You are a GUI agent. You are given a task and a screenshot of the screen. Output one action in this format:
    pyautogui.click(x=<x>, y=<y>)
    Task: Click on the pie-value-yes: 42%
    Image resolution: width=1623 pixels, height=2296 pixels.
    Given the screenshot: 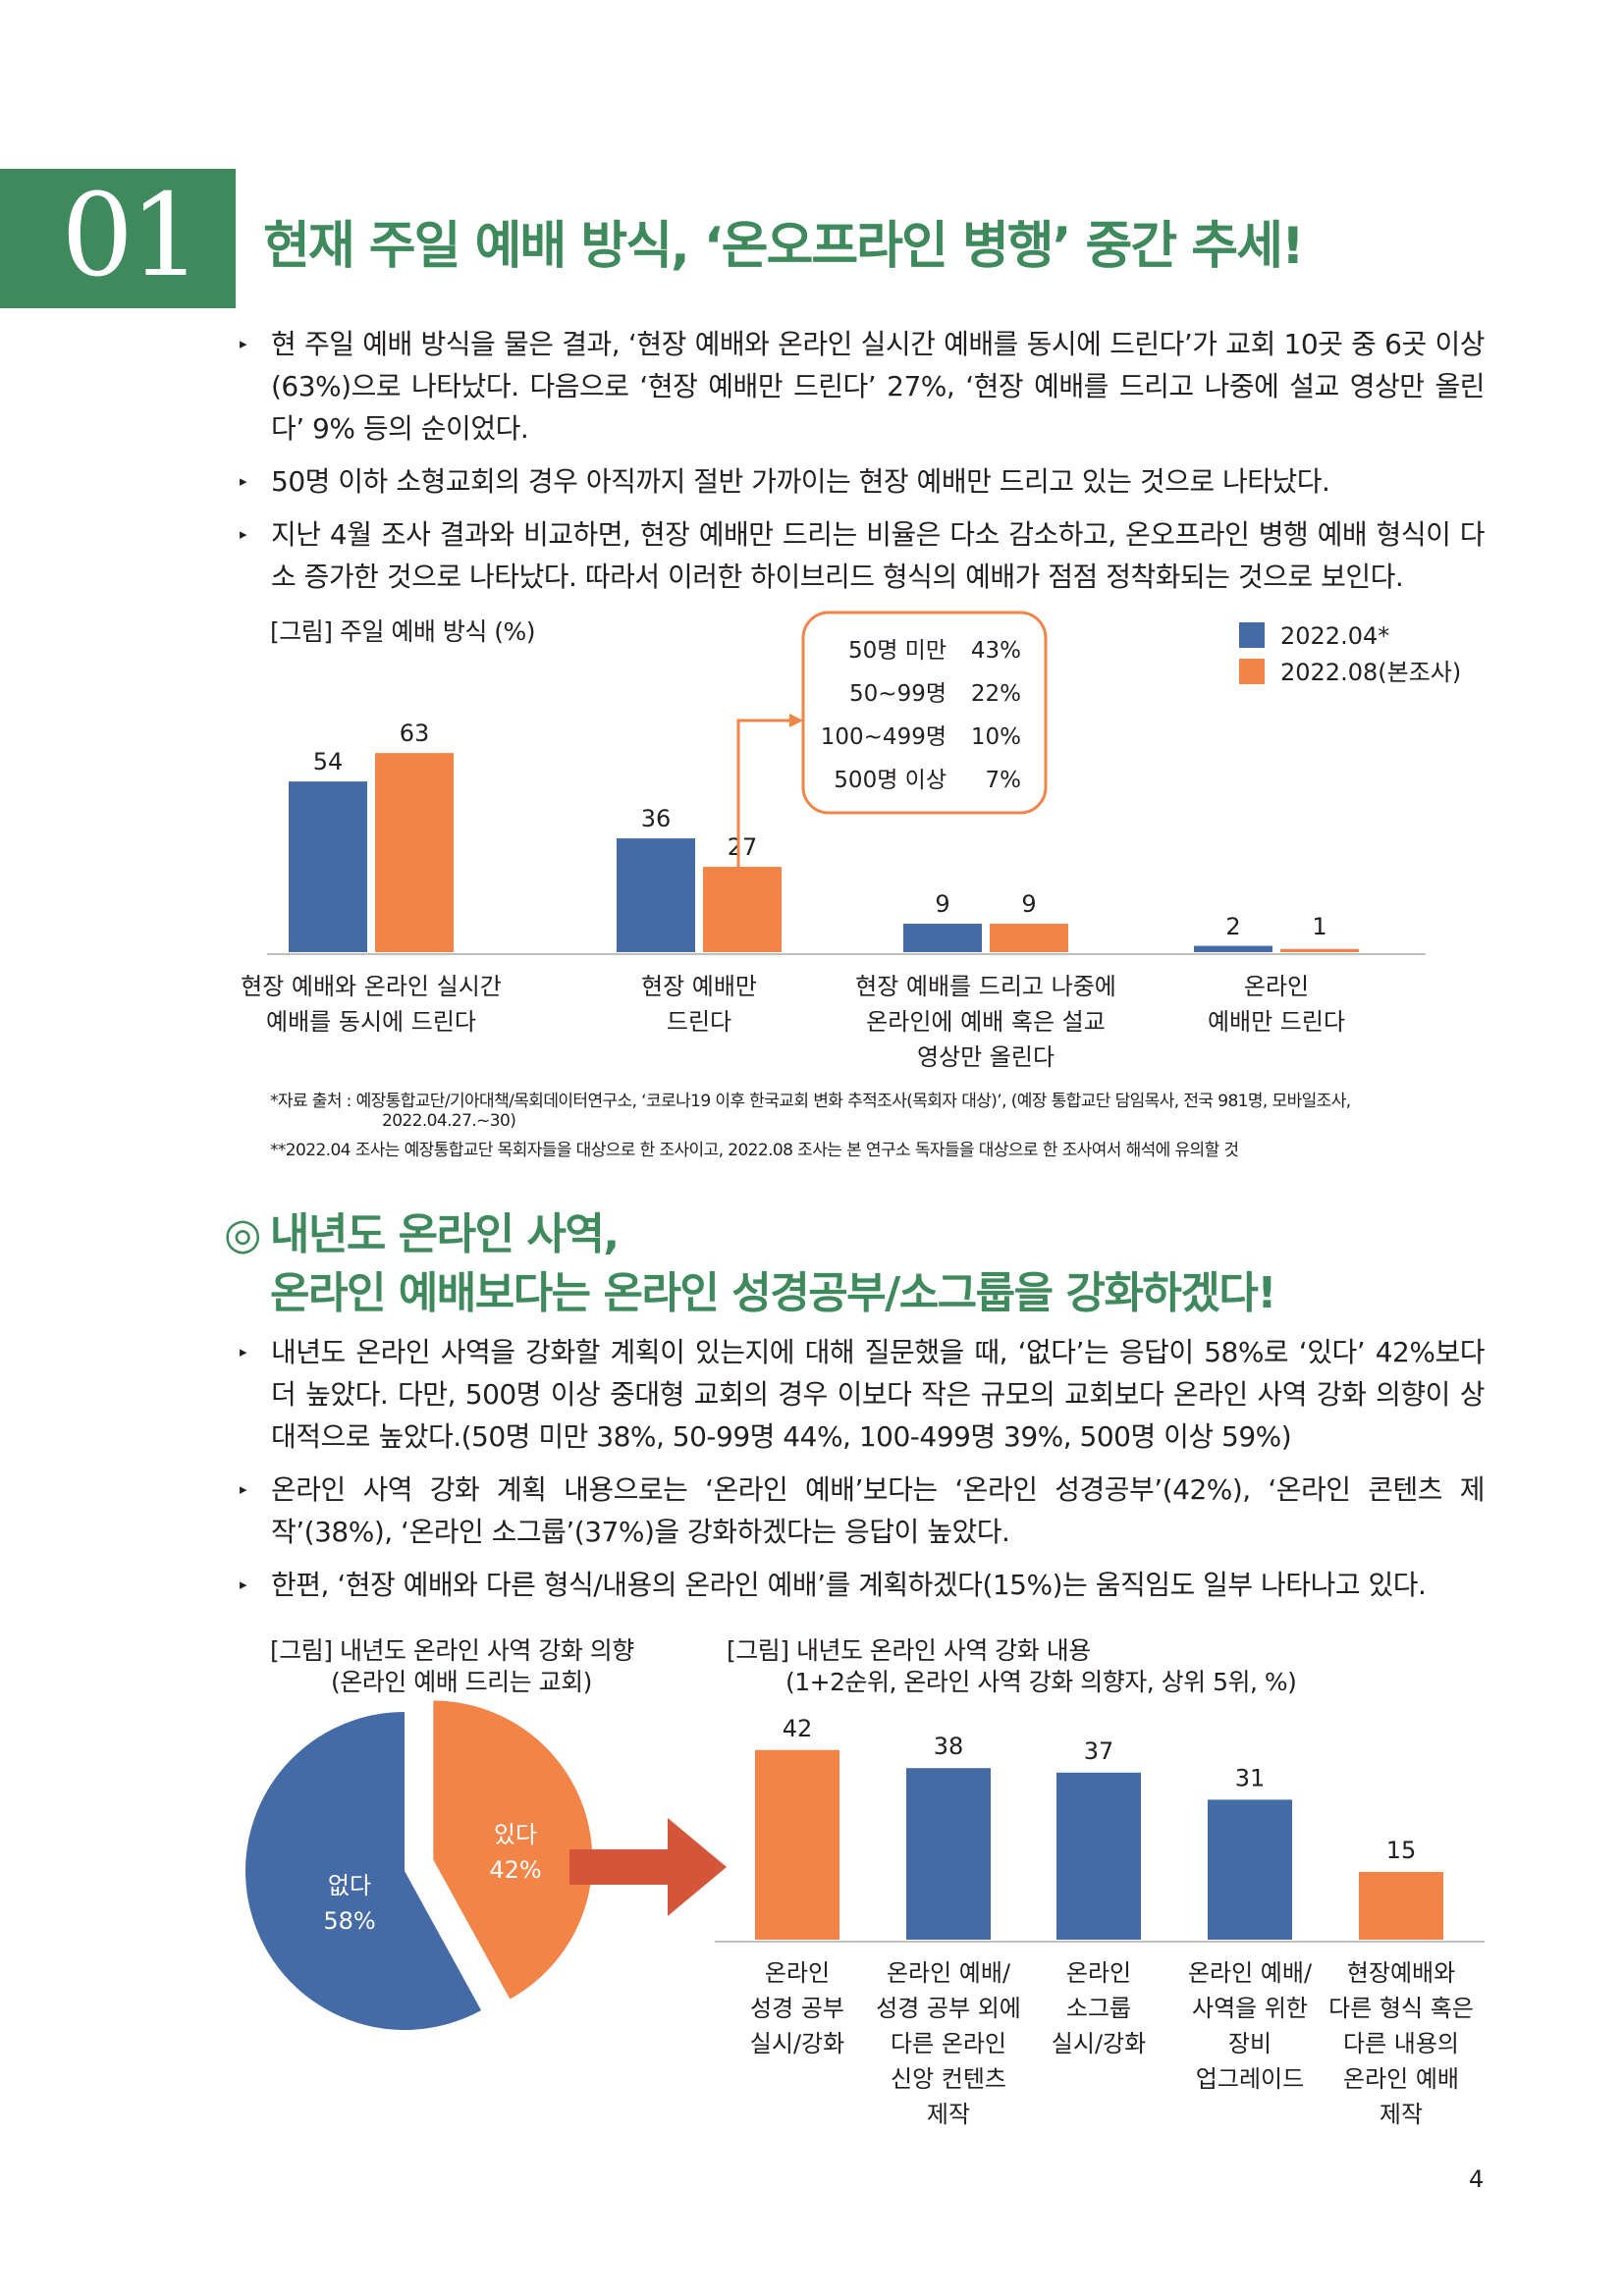 What is the action you would take?
    pyautogui.click(x=515, y=1870)
    